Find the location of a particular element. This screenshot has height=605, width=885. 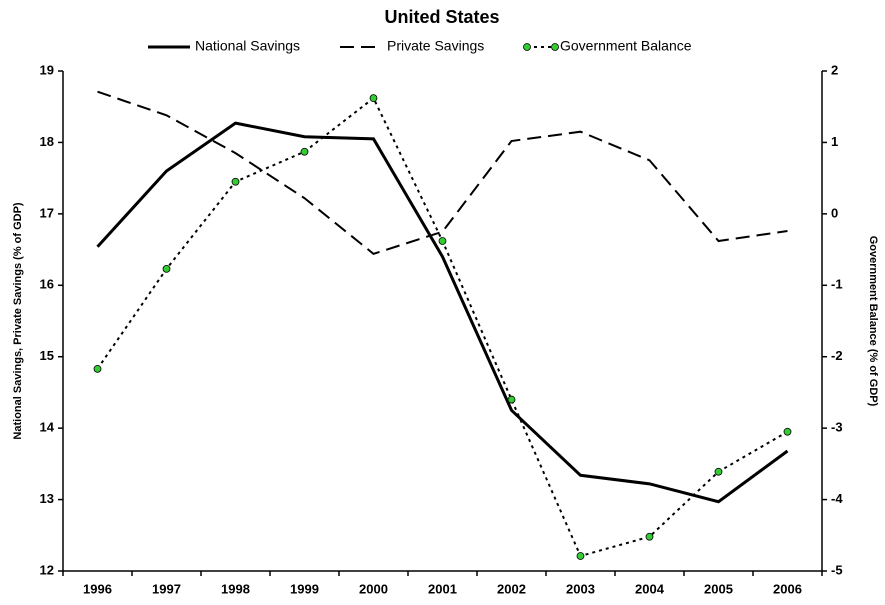

legend-label: Government Balance is located at coordinates (626, 46).